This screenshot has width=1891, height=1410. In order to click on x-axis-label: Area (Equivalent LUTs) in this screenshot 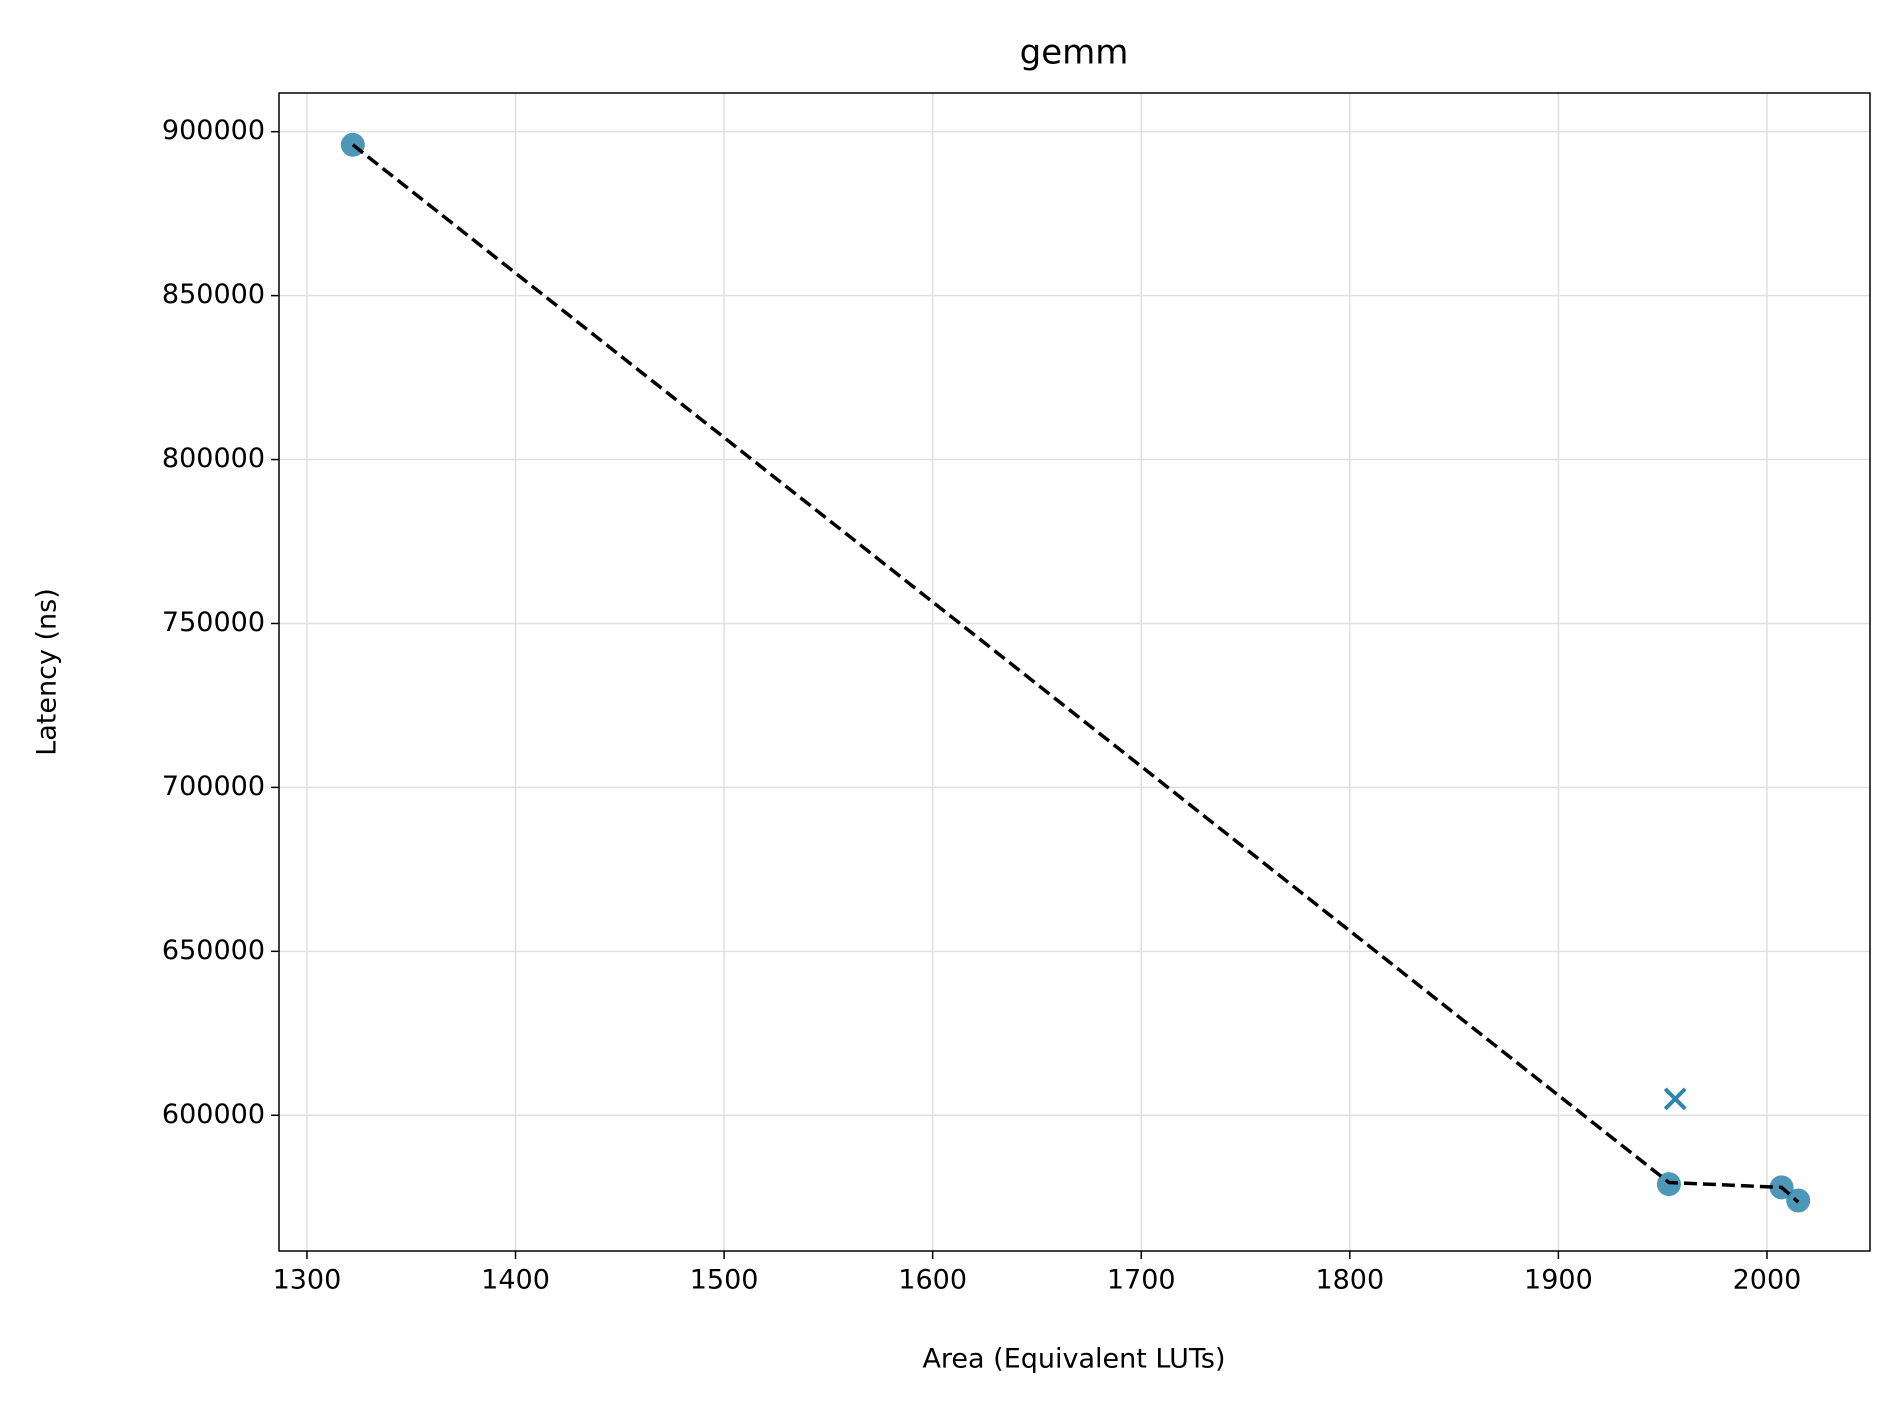, I will do `click(1073, 1359)`.